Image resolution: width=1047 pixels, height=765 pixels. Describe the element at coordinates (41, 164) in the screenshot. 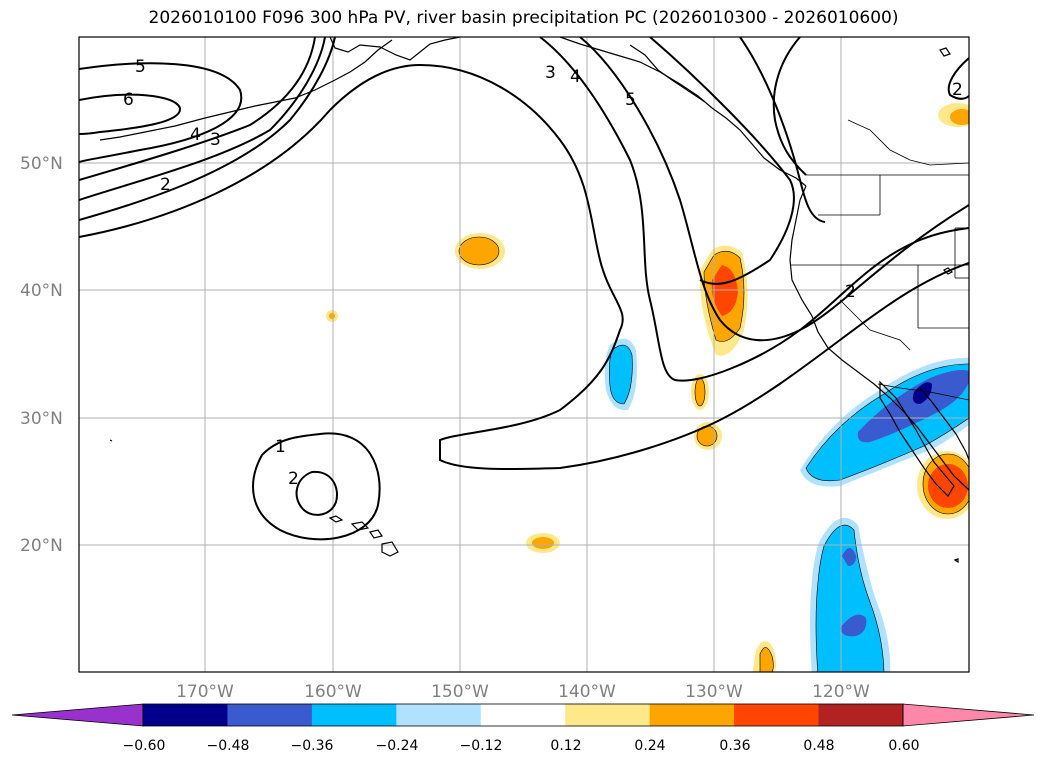

I see `lat-label: 50°N` at that location.